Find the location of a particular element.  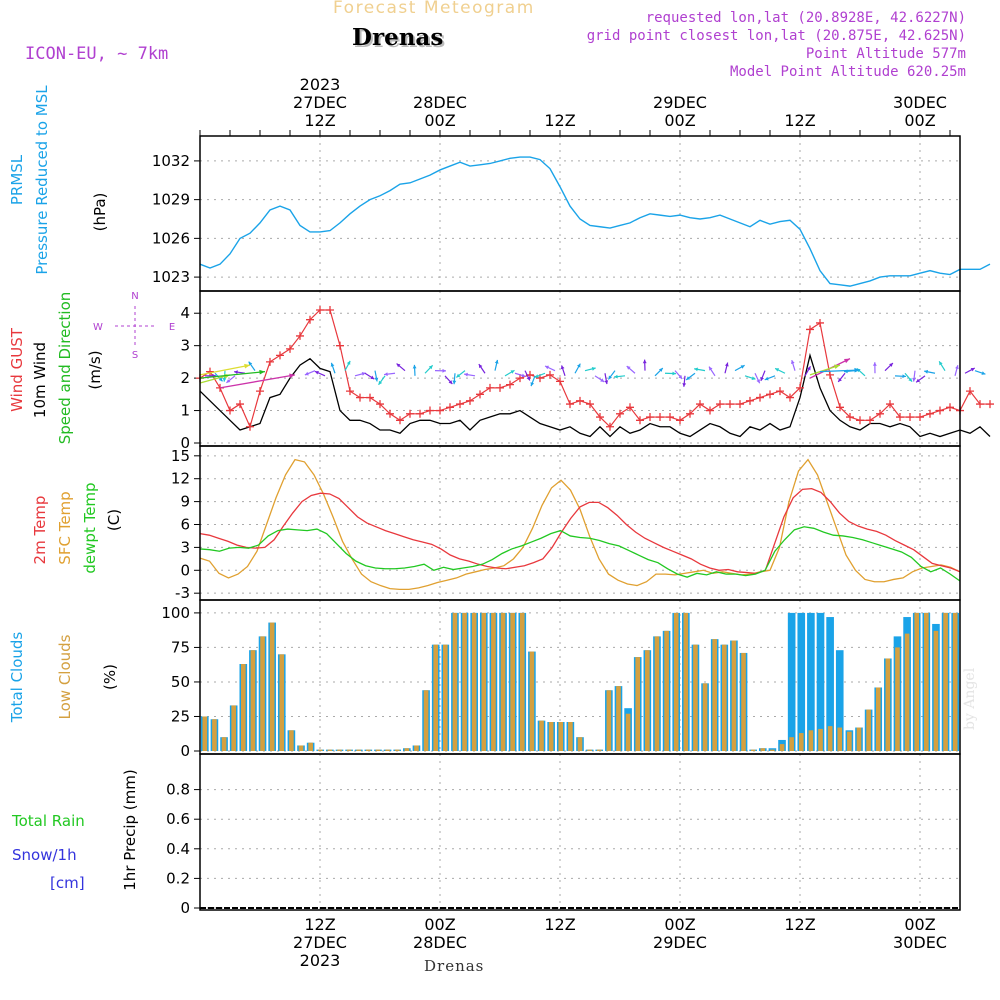

panel-wind is located at coordinates (577, 368).